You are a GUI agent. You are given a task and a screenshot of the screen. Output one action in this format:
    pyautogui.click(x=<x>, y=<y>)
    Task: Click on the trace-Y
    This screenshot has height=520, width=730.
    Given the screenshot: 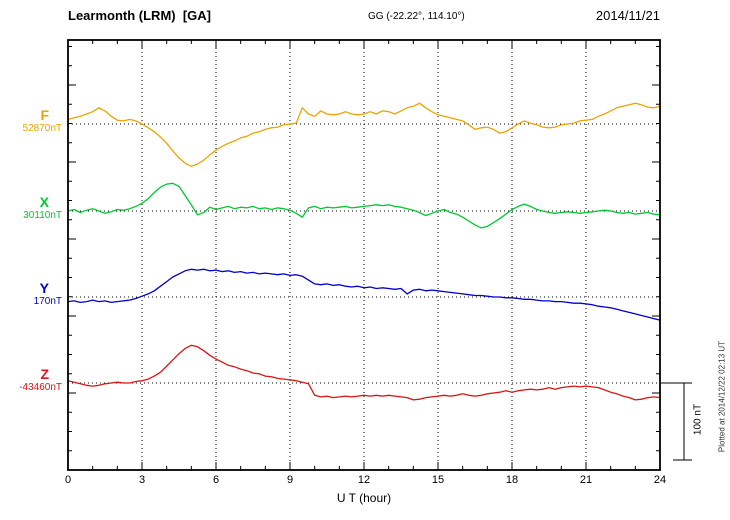 What is the action you would take?
    pyautogui.click(x=364, y=294)
    